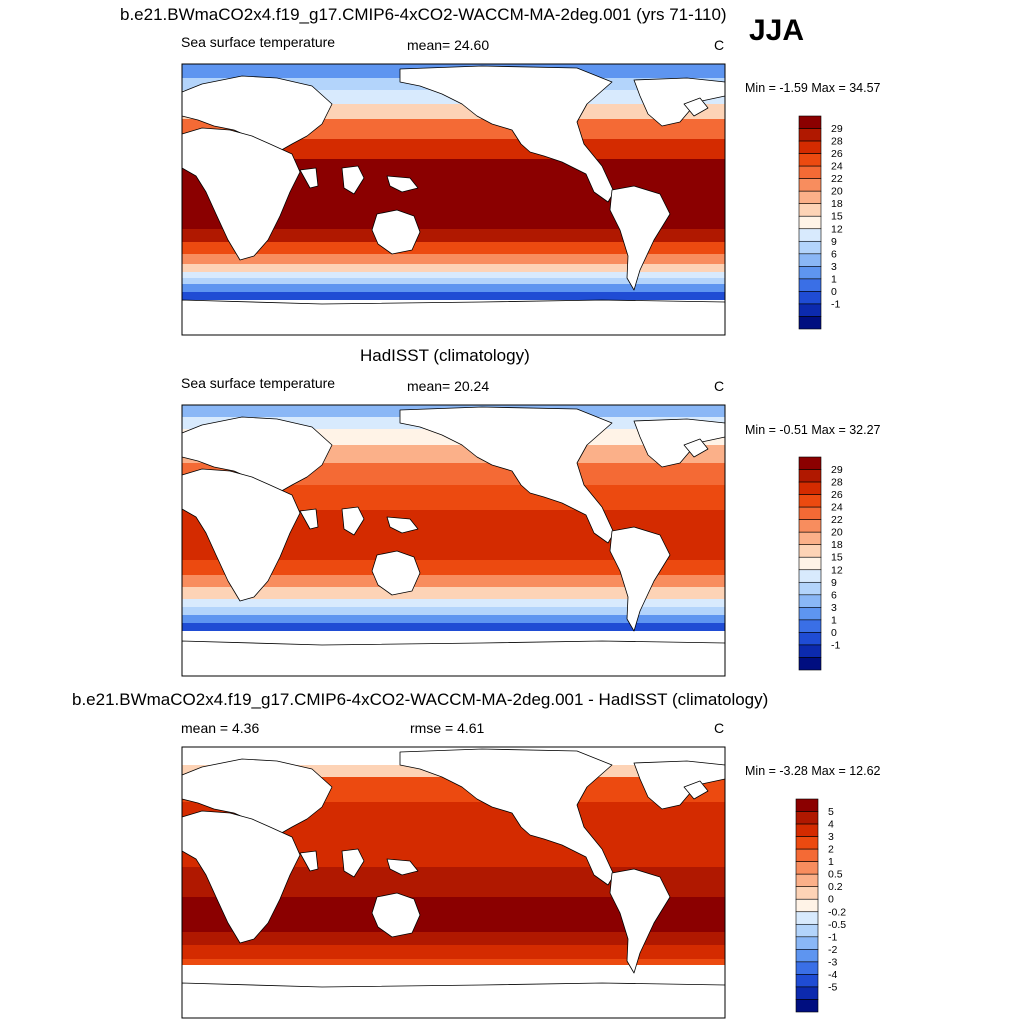 This screenshot has height=1024, width=1024. Describe the element at coordinates (831, 825) in the screenshot. I see `colorbar-tick-label: 4` at that location.